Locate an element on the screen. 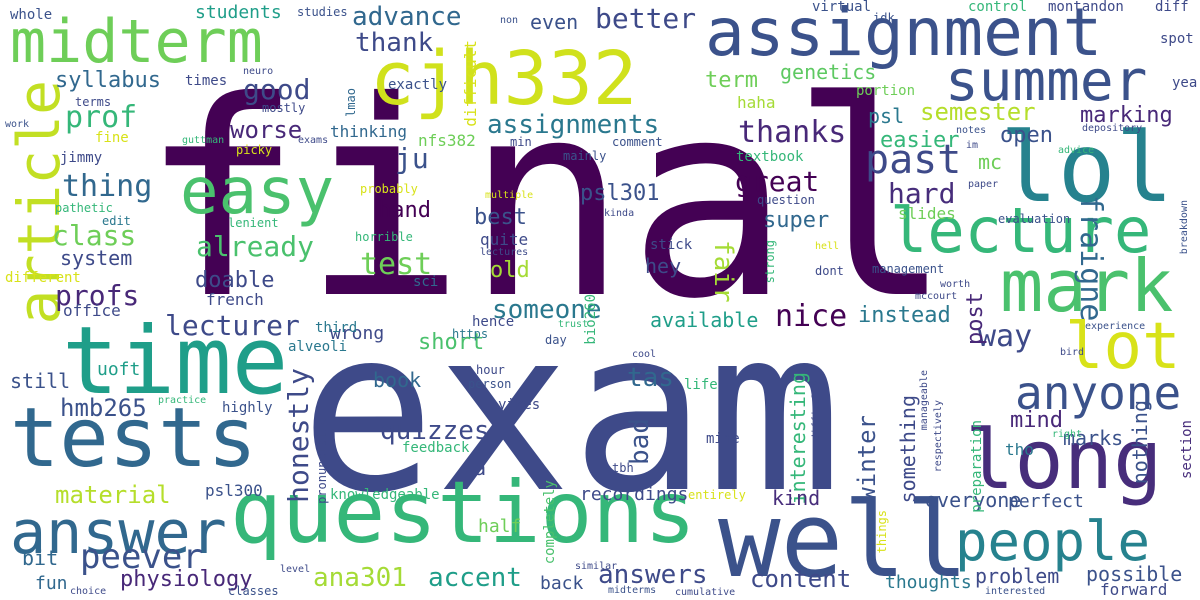 Image resolution: width=1200 pixels, height=600 pixels. word: marks is located at coordinates (1093, 438).